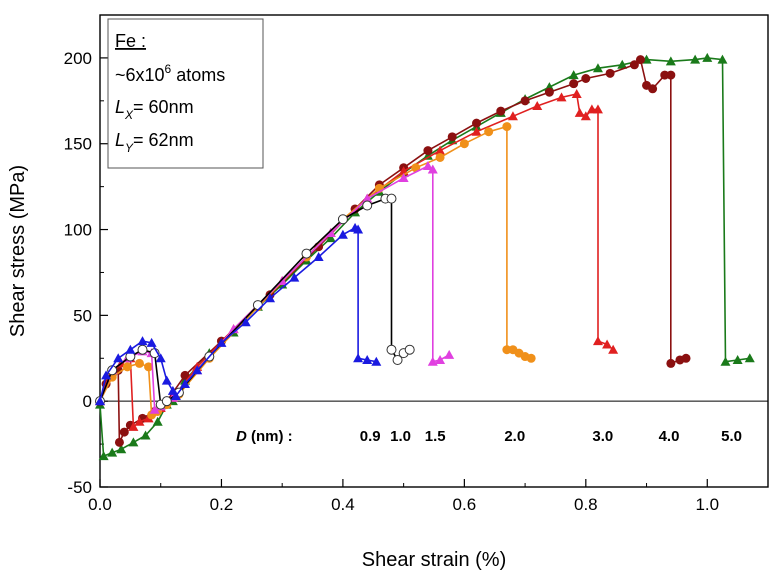 This screenshot has width=780, height=576. Describe the element at coordinates (163, 107) in the screenshot. I see `info-lx-value: = 60nm` at that location.